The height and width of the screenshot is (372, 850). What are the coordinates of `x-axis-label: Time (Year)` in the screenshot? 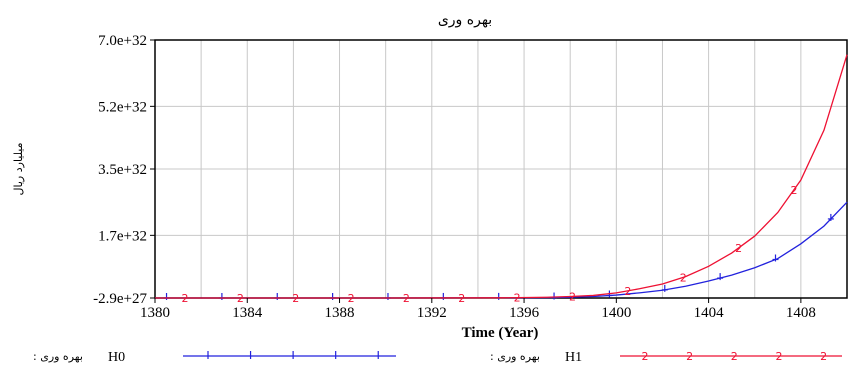 It's located at (500, 333).